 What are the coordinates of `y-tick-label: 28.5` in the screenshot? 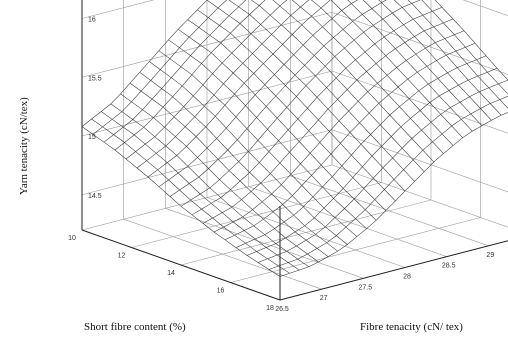 It's located at (449, 266).